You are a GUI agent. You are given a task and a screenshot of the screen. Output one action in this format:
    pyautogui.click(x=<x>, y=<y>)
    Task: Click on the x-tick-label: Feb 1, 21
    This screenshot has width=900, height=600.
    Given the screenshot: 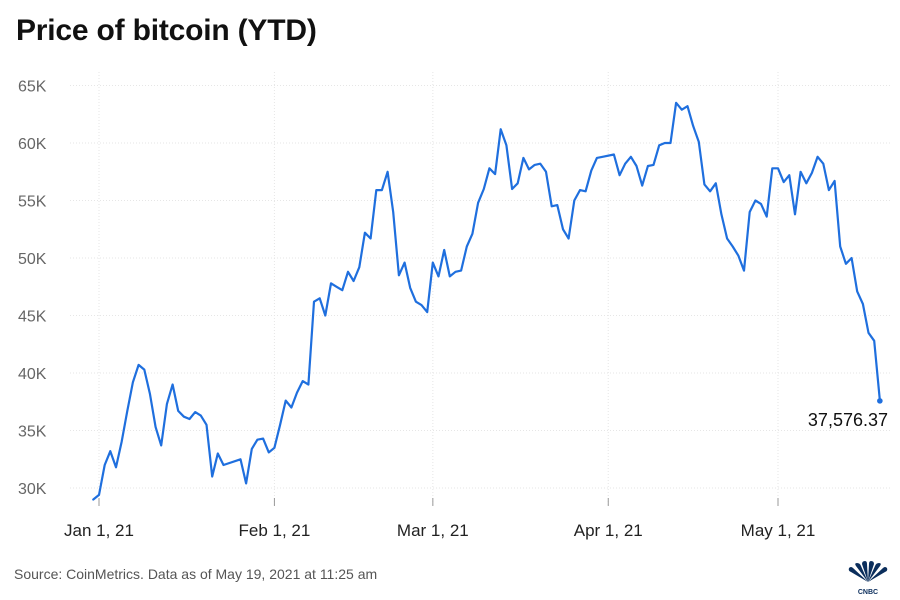 What is the action you would take?
    pyautogui.click(x=274, y=530)
    